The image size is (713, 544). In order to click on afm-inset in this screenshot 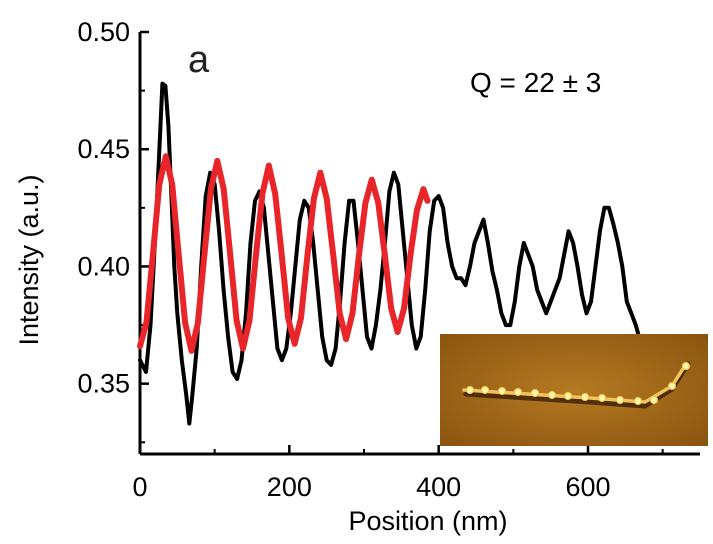, I will do `click(574, 390)`.